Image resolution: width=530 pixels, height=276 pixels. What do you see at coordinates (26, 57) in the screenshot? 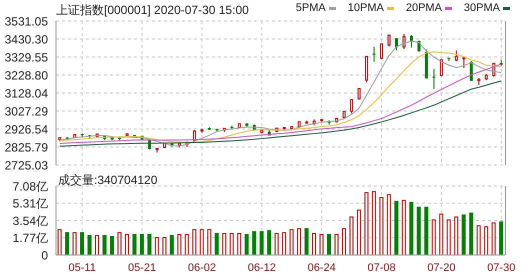
I see `y-tick-label: 3329.55` at bounding box center [26, 57].